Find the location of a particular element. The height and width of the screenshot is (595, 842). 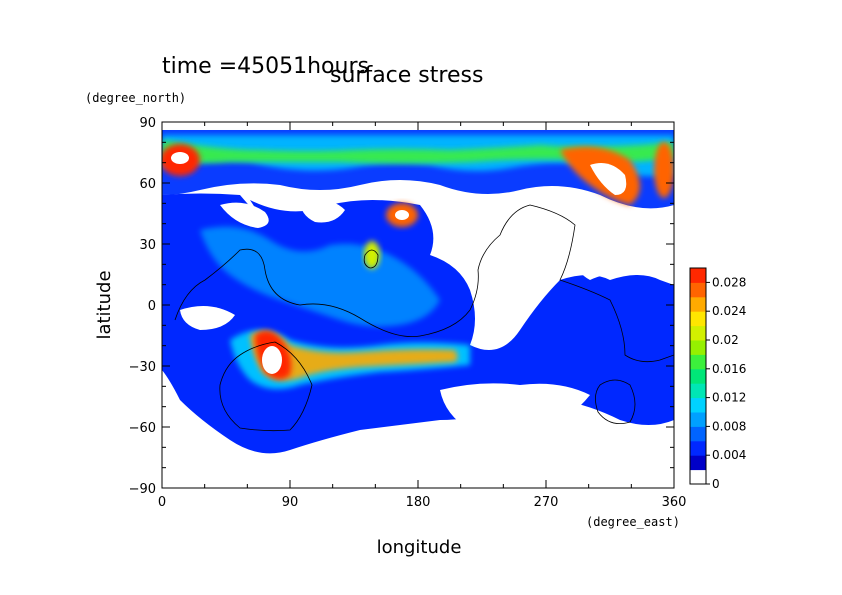

x-axis-label: longitude is located at coordinates (419, 547).